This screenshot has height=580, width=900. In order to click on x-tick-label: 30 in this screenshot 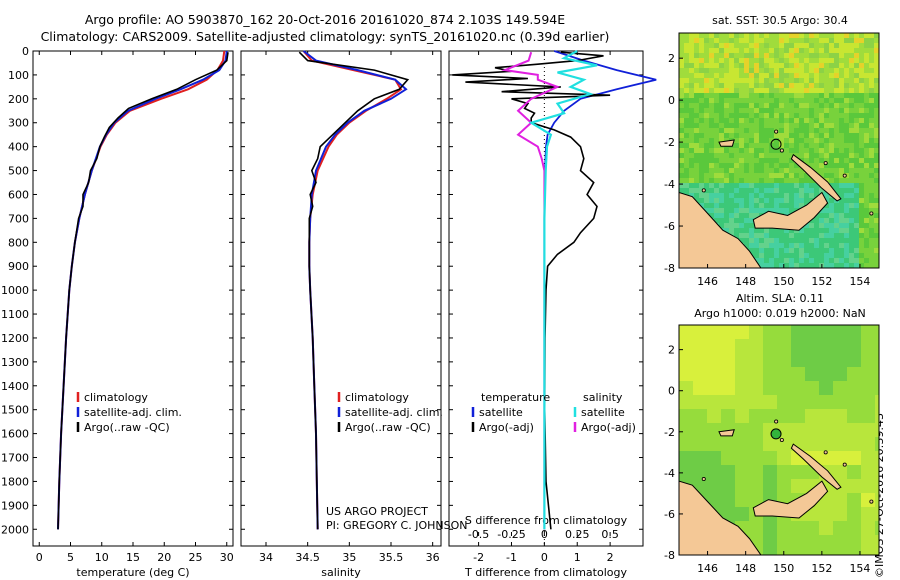, I will do `click(227, 557)`.